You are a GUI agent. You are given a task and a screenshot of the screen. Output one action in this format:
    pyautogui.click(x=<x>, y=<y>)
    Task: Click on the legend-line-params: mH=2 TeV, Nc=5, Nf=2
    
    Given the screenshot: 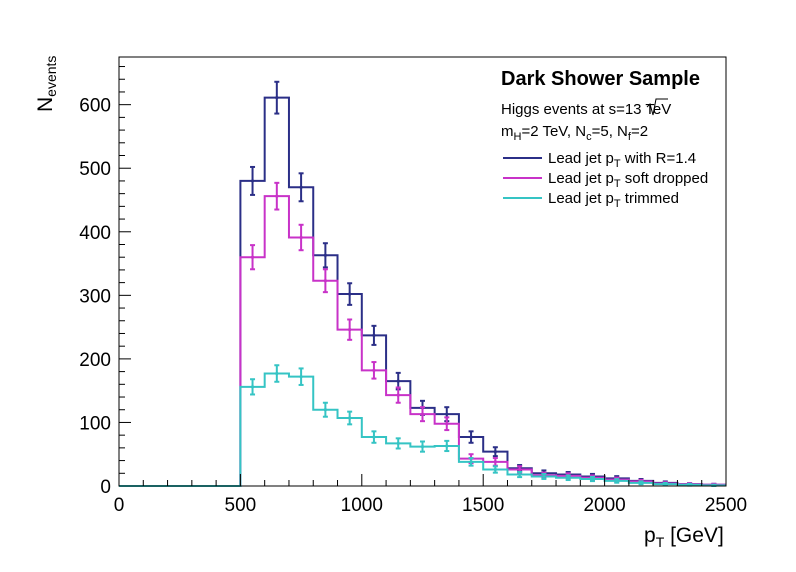 What is the action you would take?
    pyautogui.click(x=574, y=133)
    